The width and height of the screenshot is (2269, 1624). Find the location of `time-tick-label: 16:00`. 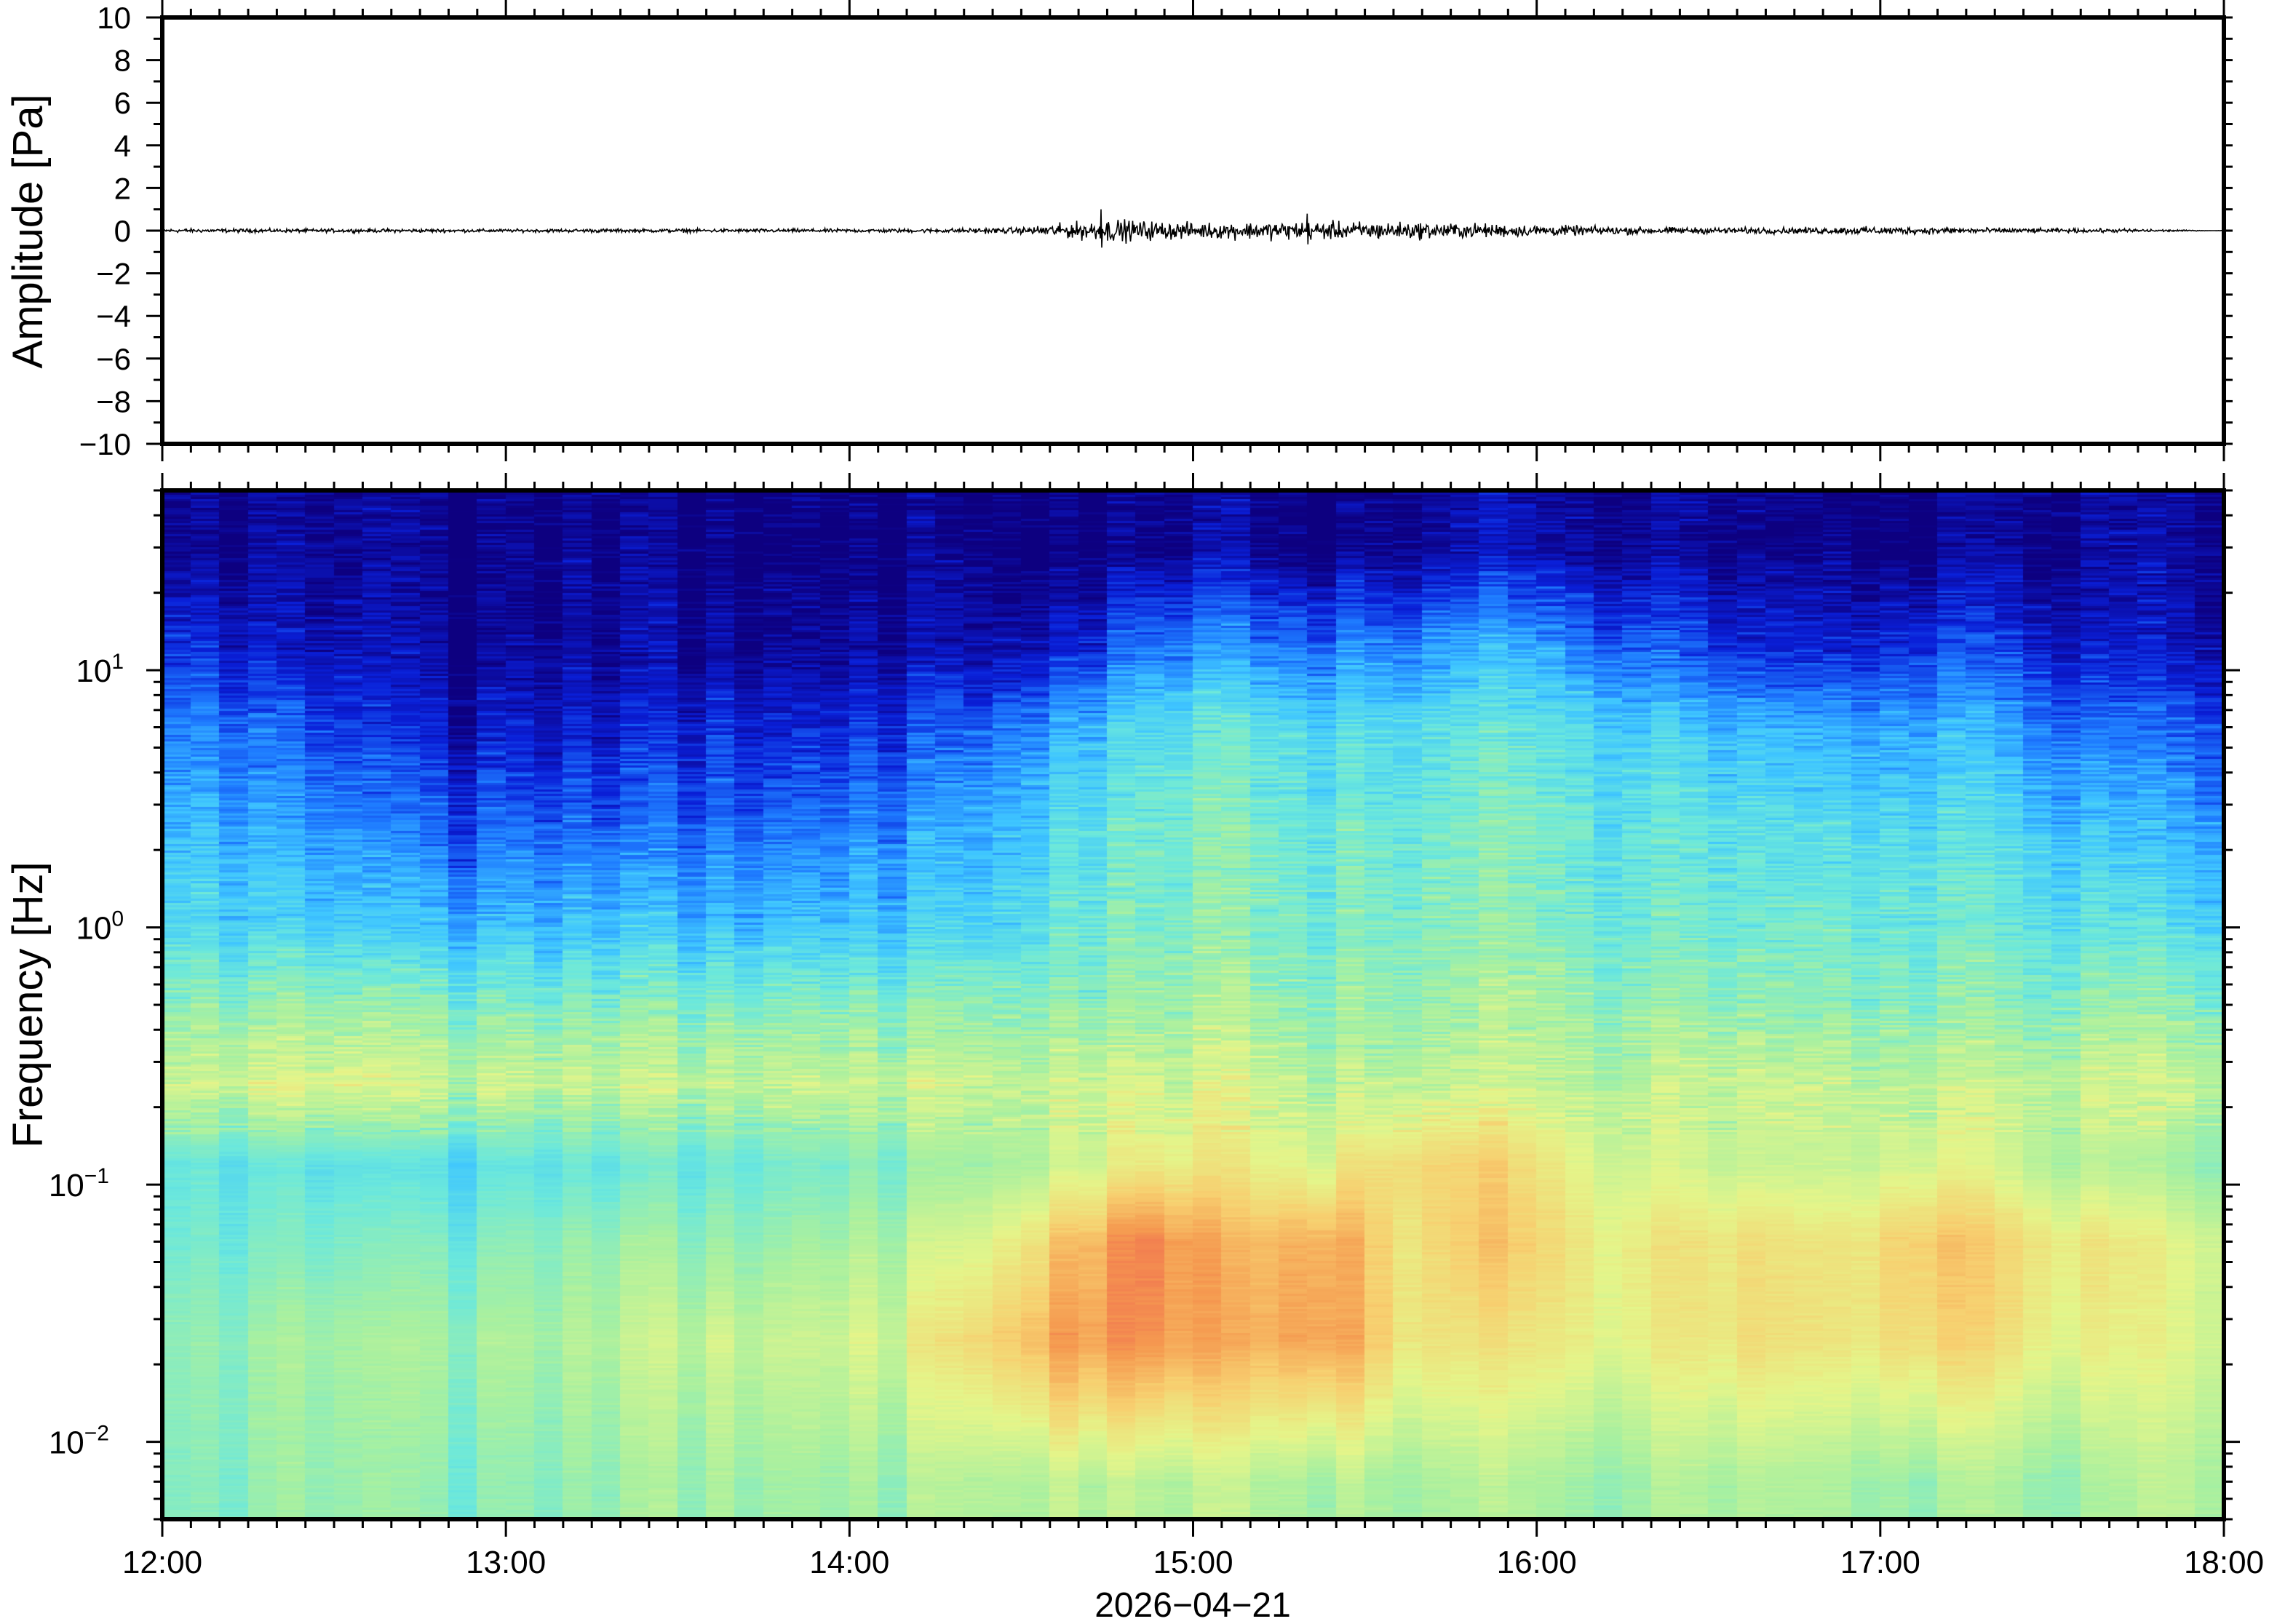

time-tick-label: 16:00 is located at coordinates (1537, 1562).